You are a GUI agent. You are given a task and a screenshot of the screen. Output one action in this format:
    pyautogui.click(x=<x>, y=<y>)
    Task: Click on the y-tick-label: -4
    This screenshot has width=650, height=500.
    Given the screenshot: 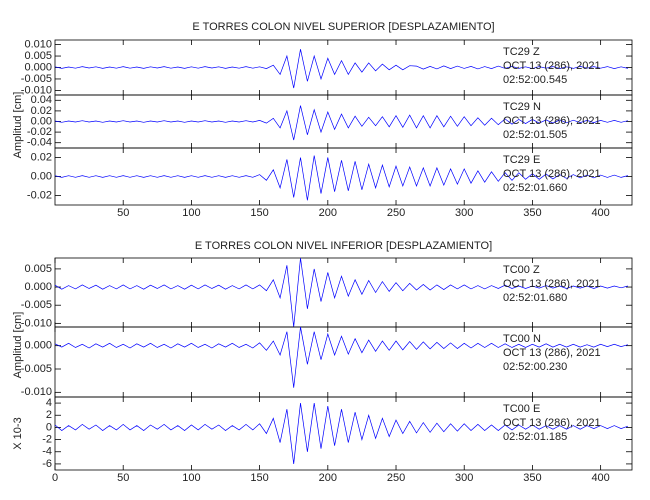 What is the action you would take?
    pyautogui.click(x=47, y=452)
    